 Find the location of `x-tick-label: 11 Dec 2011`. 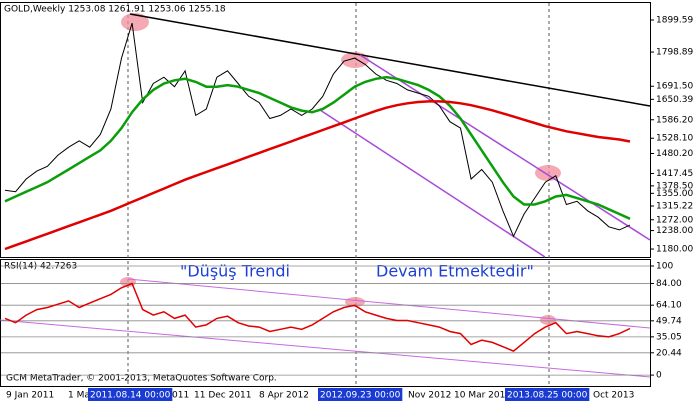

x-tick-label: 11 Dec 2011 is located at coordinates (223, 396).